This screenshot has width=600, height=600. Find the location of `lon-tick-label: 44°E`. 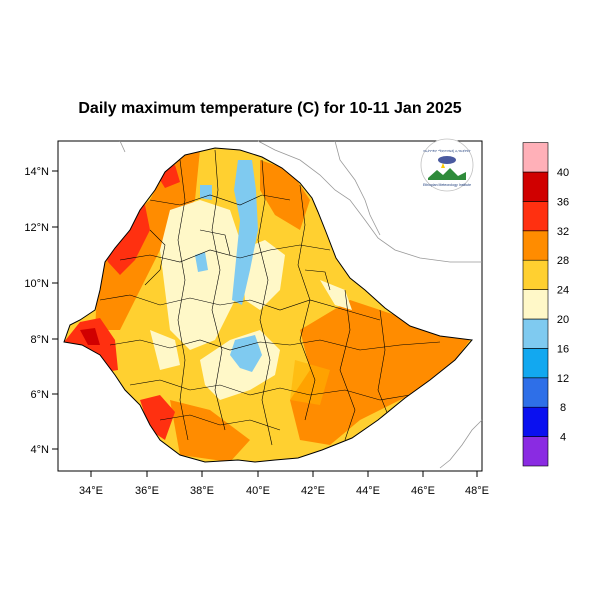

lon-tick-label: 44°E is located at coordinates (368, 491).